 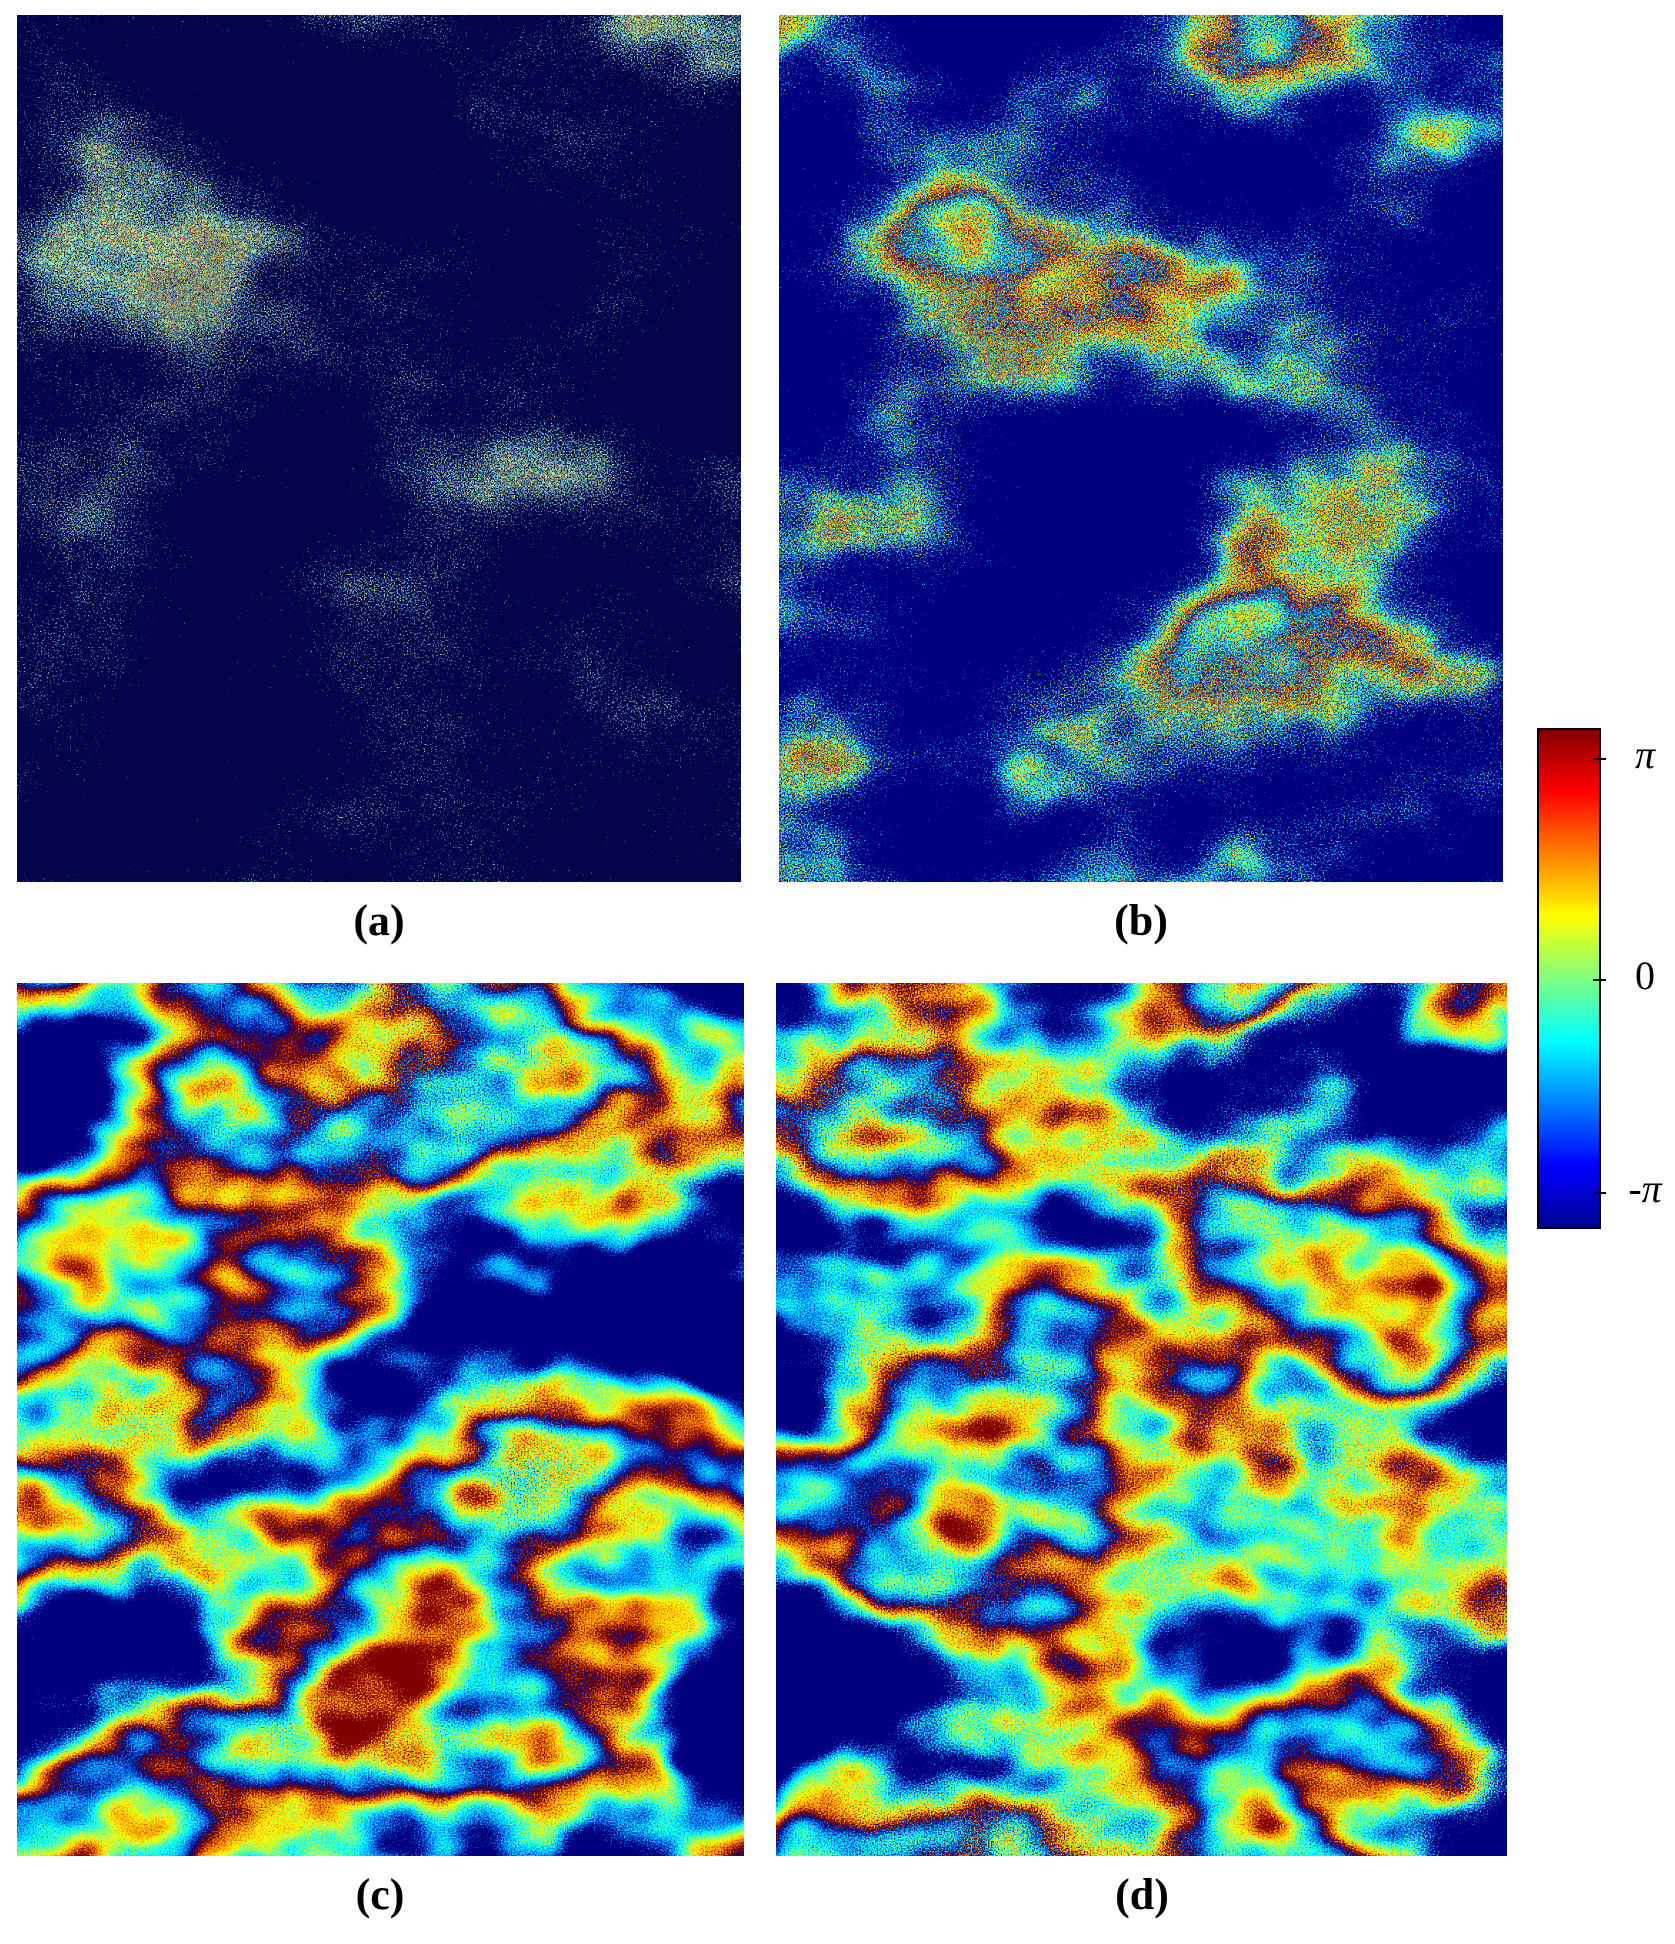 I want to click on panel-label: (a), so click(x=378, y=920).